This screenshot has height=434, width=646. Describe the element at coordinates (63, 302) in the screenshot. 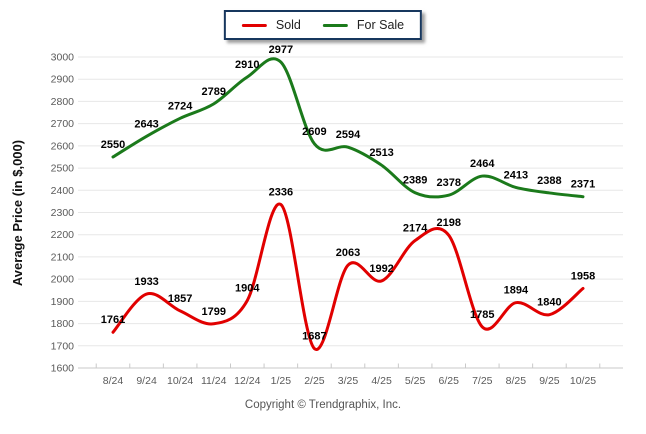

I see `y-tick-label: 1900` at that location.